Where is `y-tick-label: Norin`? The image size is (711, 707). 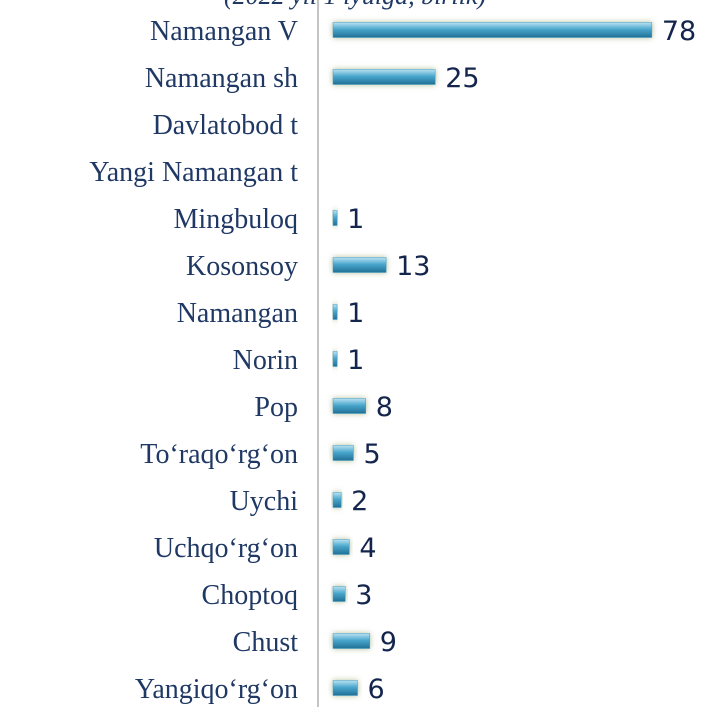 y-tick-label: Norin is located at coordinates (265, 360).